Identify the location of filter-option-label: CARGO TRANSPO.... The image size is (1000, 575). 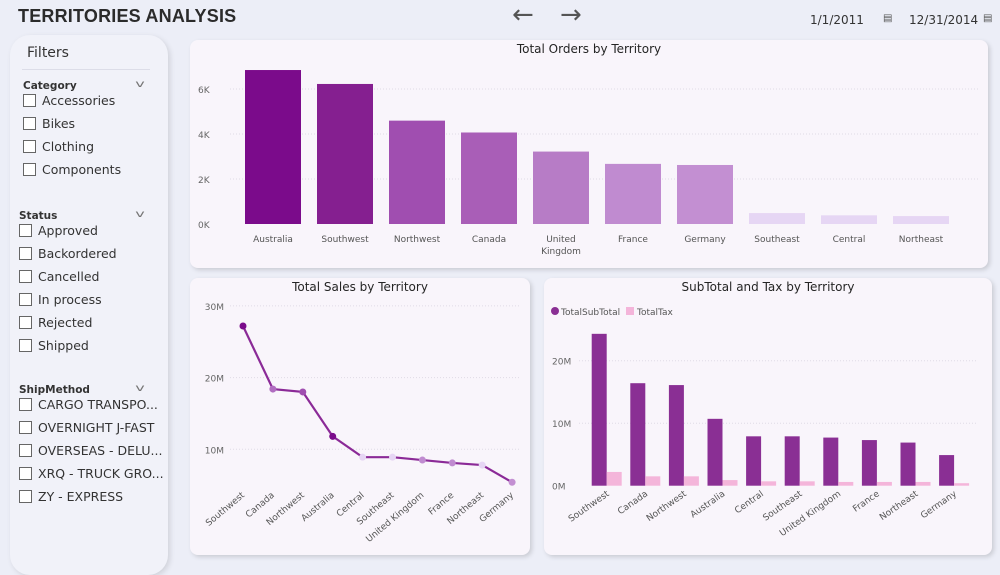
(98, 404).